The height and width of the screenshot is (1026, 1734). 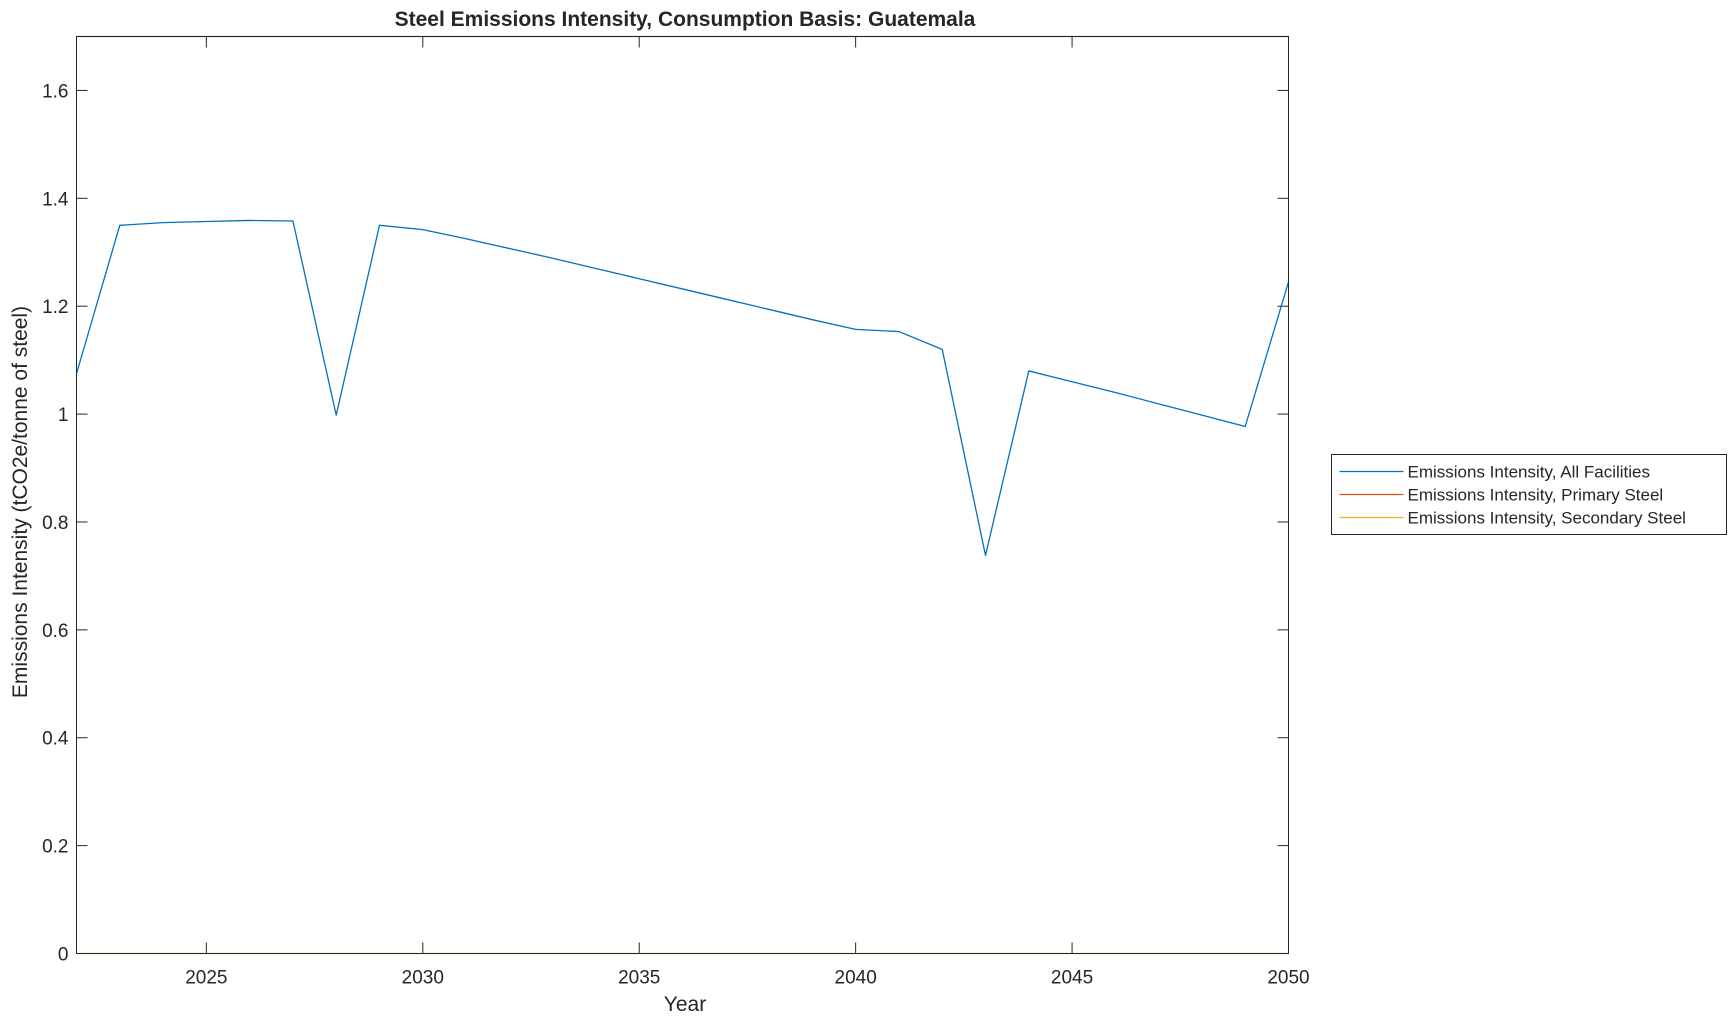 What do you see at coordinates (1536, 495) in the screenshot?
I see `legend-label: Emissions Intensity, Primary Steel` at bounding box center [1536, 495].